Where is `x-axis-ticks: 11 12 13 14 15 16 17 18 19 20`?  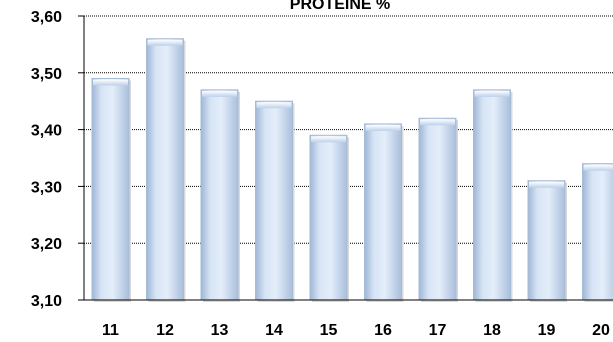 x-axis-ticks: 11 12 13 14 15 16 17 18 19 20 is located at coordinates (356, 330).